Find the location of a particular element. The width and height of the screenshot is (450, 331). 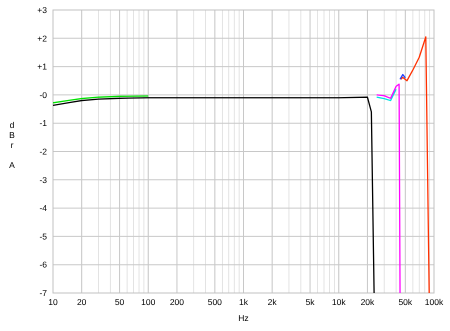

x-tick-label: 500 is located at coordinates (215, 302).